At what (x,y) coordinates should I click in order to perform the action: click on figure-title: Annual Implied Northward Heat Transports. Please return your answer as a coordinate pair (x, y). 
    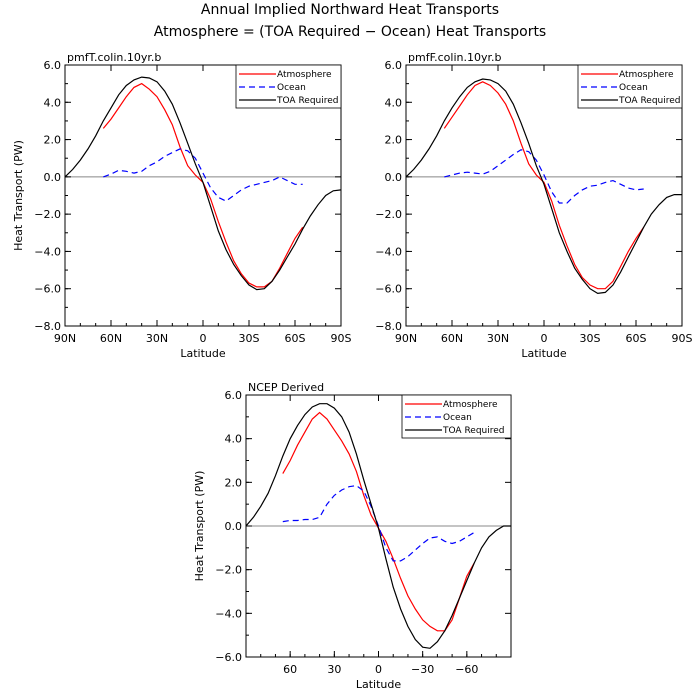
    Looking at the image, I should click on (350, 10).